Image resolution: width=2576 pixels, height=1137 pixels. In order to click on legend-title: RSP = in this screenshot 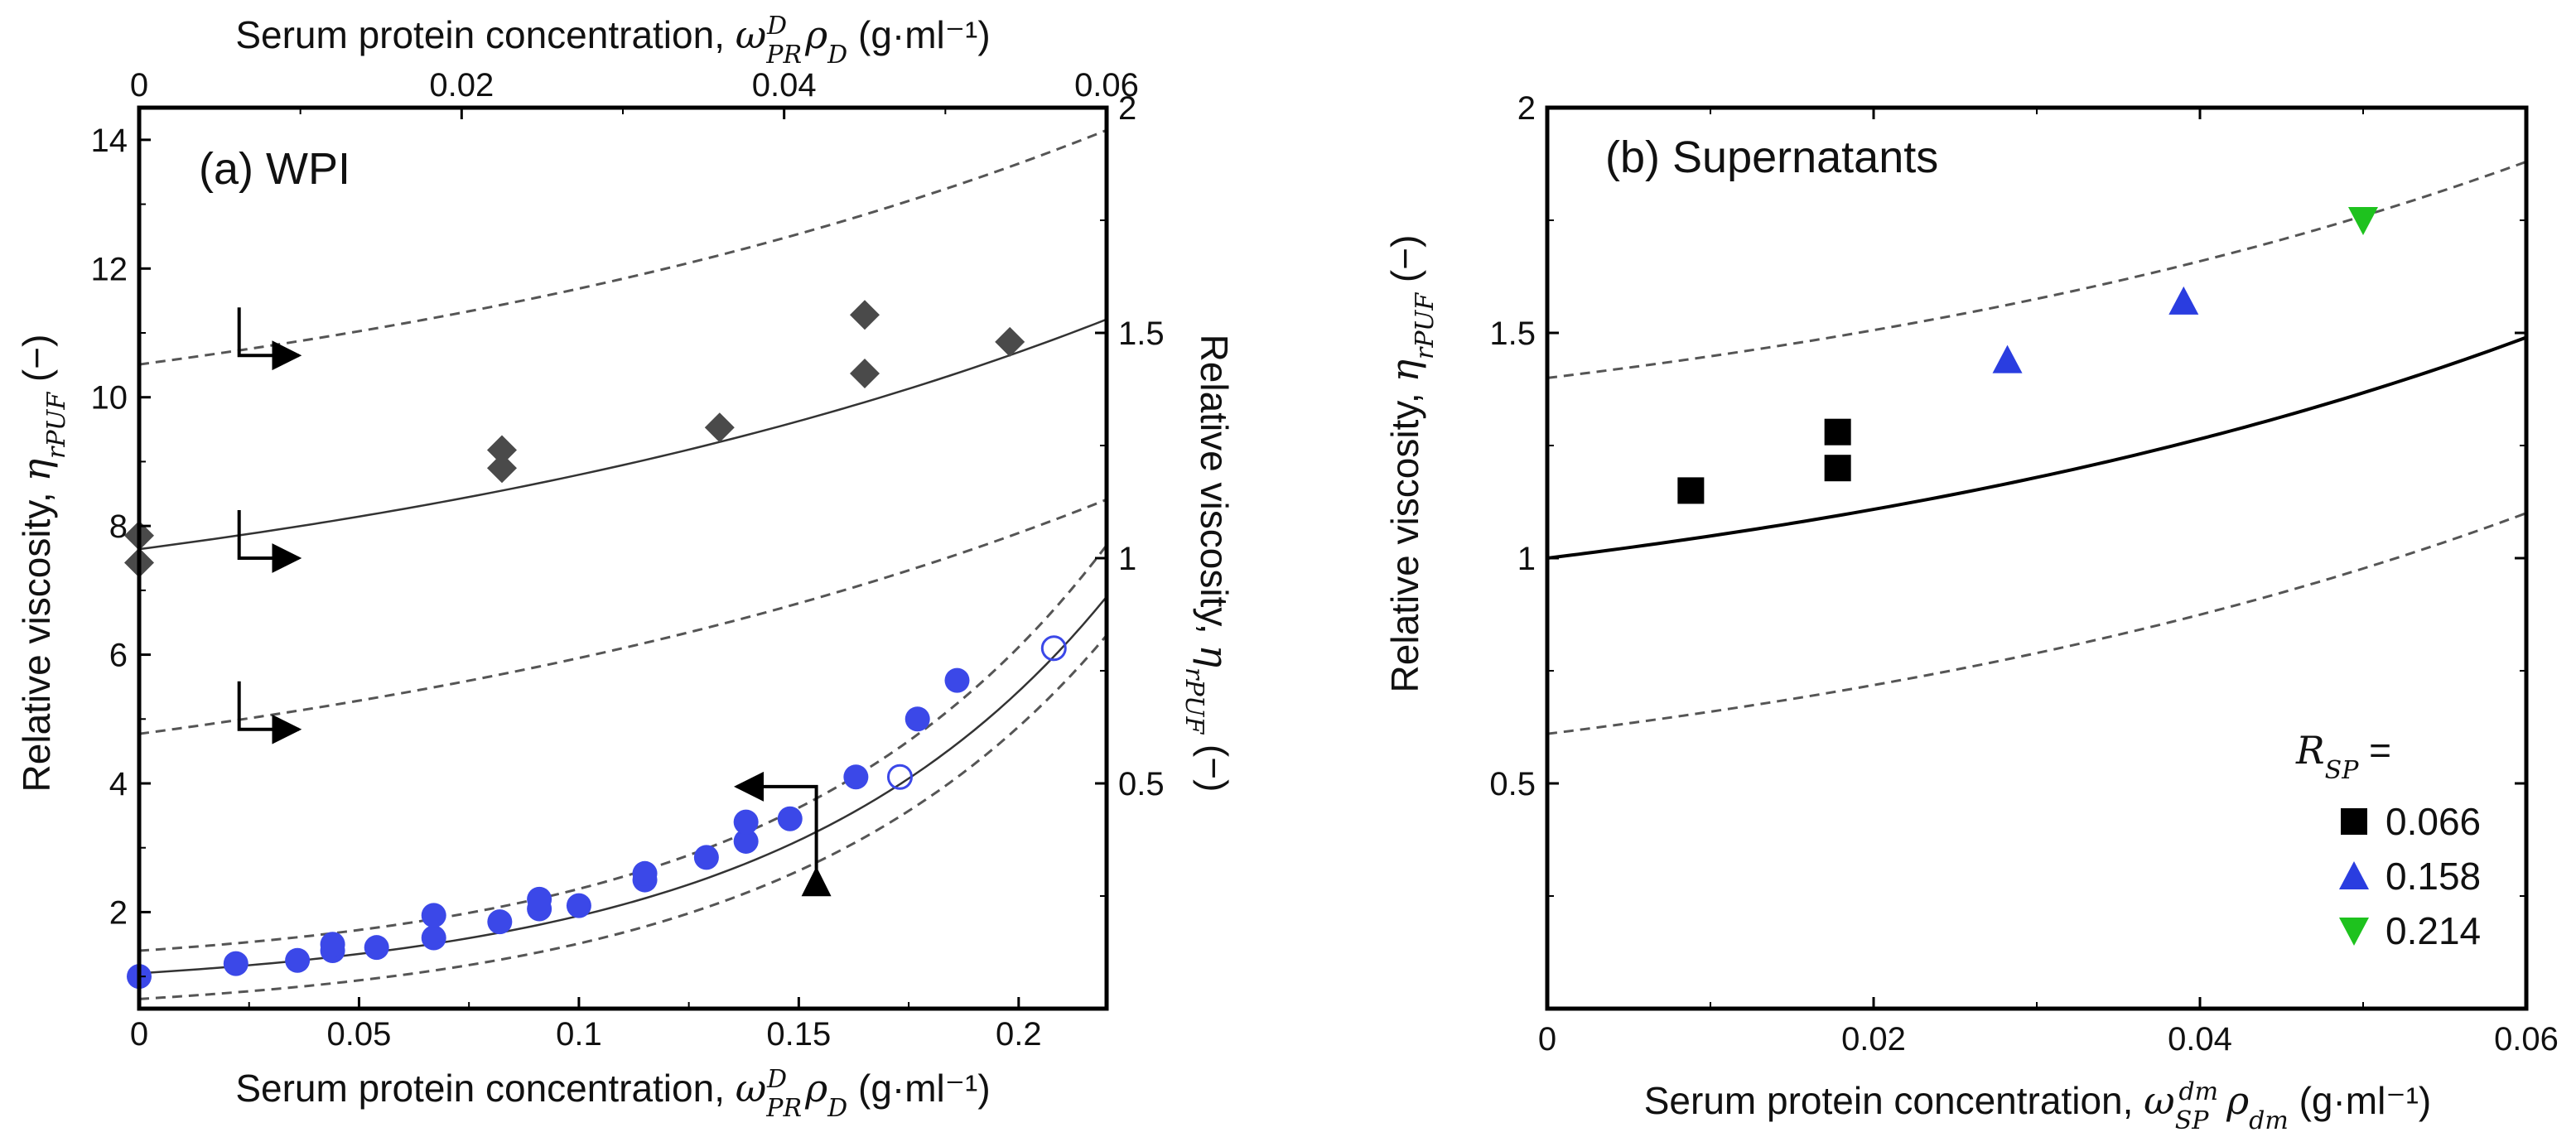, I will do `click(2343, 757)`.